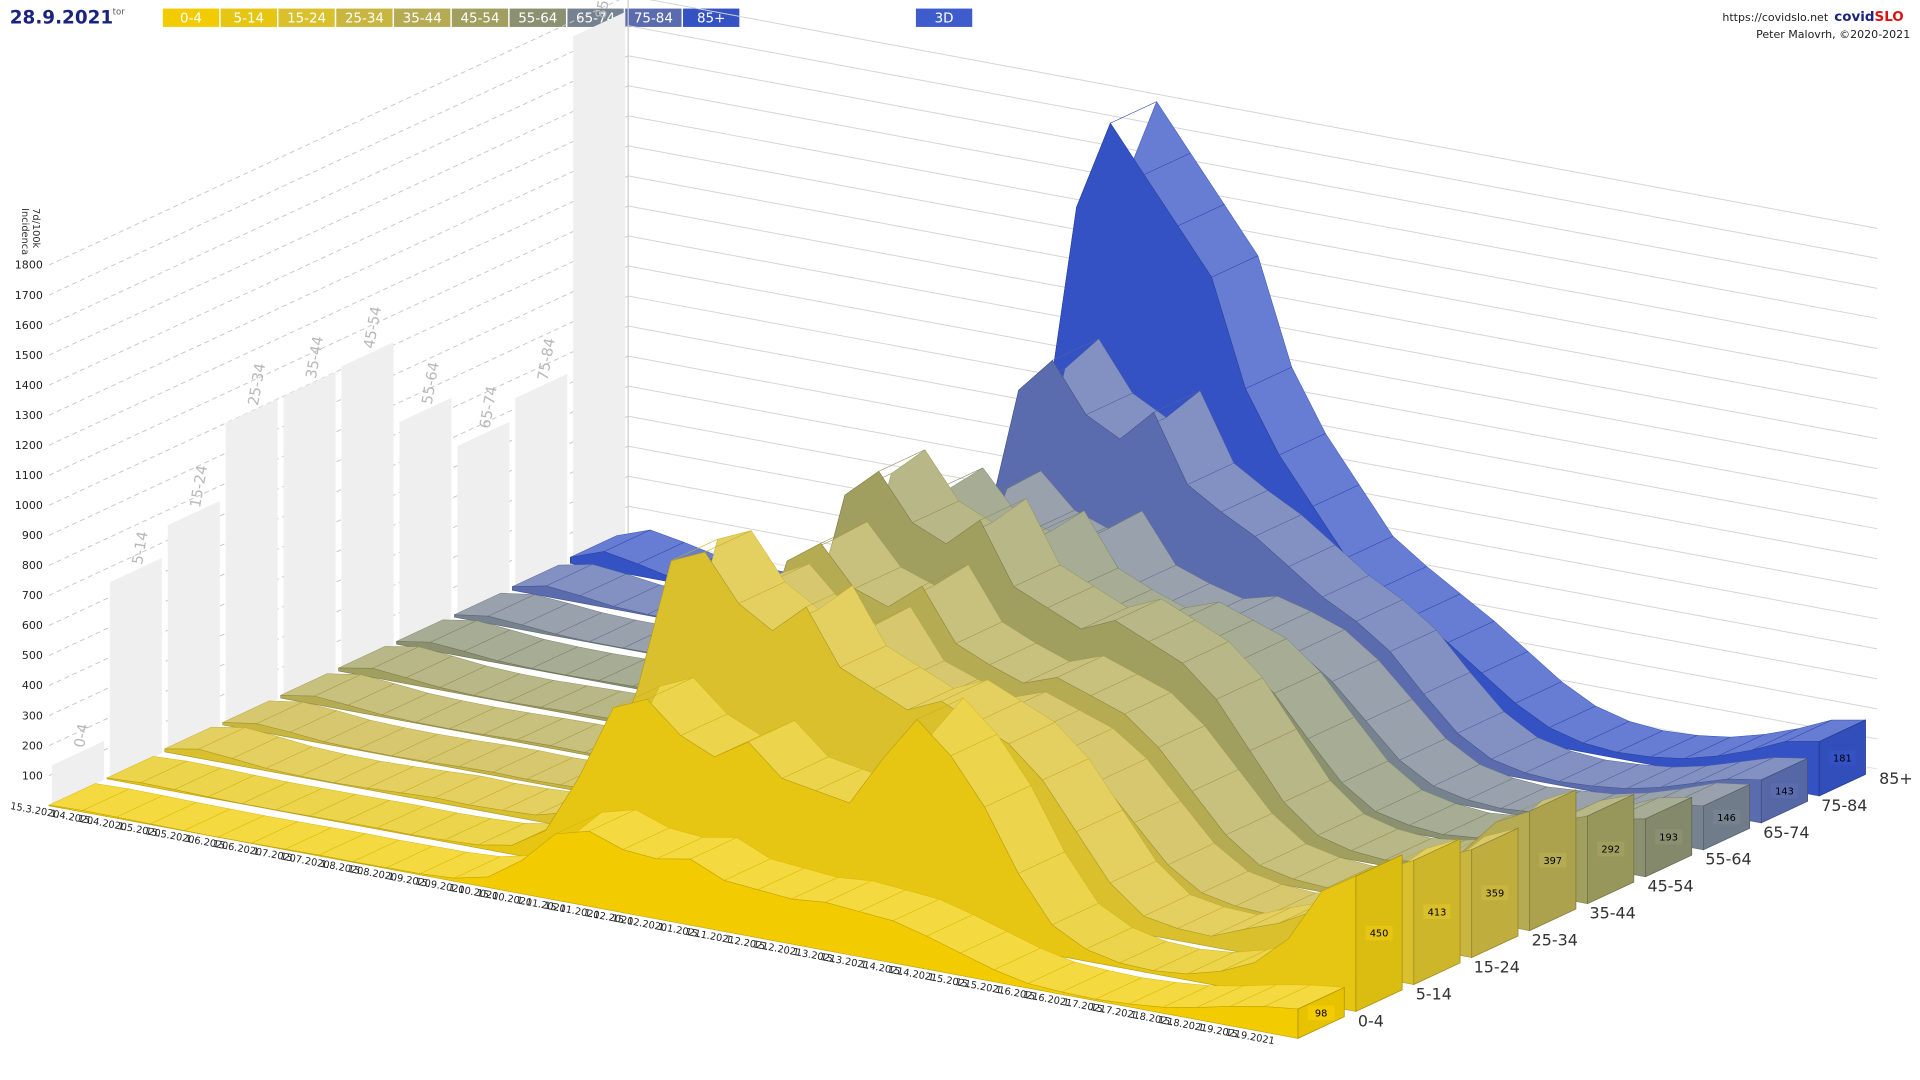  Describe the element at coordinates (29, 385) in the screenshot. I see `y-tick-label: 1400` at that location.